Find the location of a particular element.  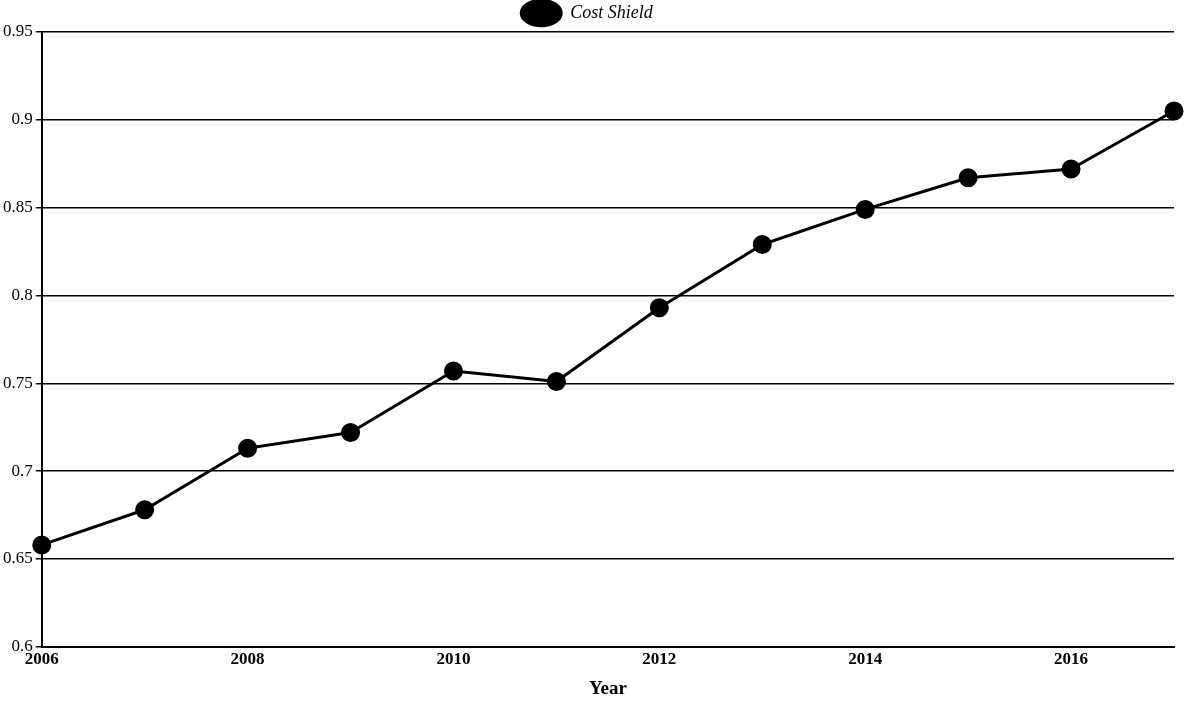

y-tick-label: 0.85 is located at coordinates (18, 207).